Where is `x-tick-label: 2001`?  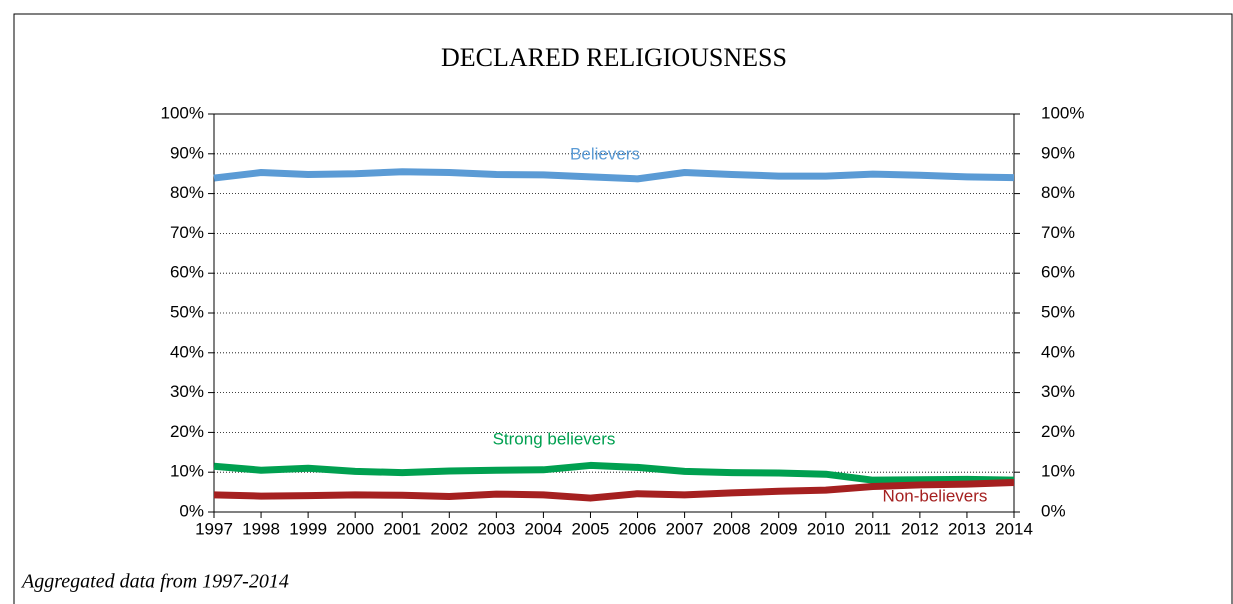
x-tick-label: 2001 is located at coordinates (402, 528).